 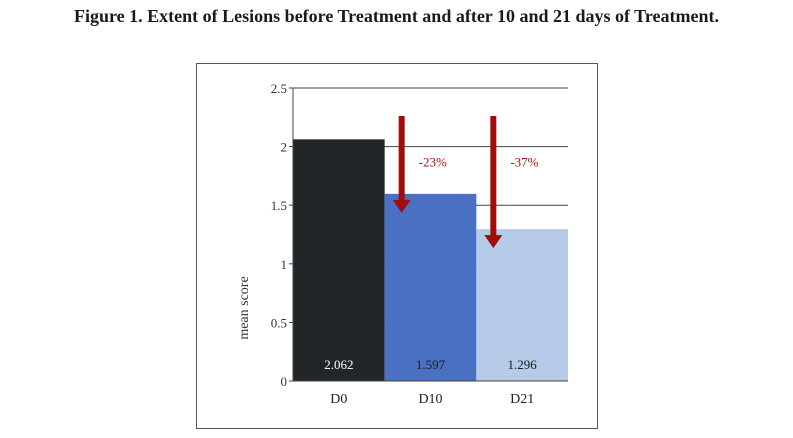 What do you see at coordinates (465, 182) in the screenshot?
I see `change-annotations: -23% -37%` at bounding box center [465, 182].